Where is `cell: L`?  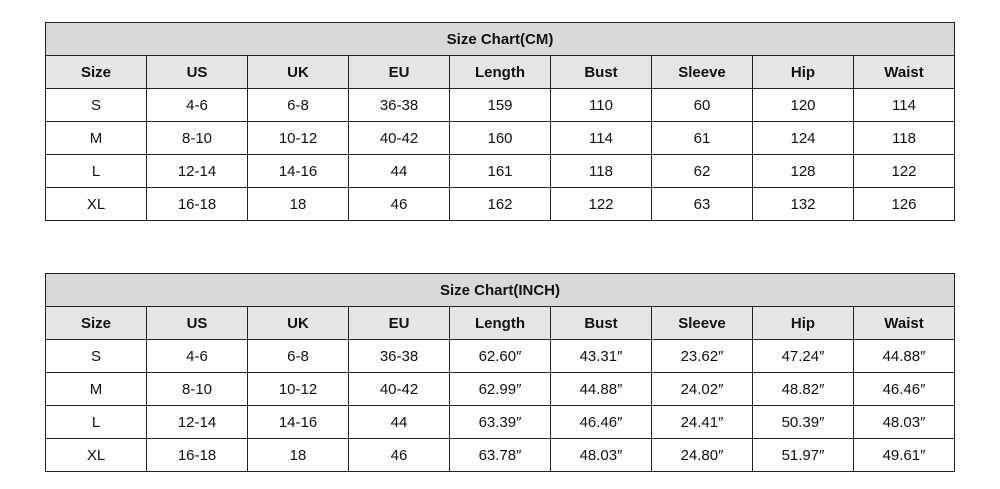
cell: L is located at coordinates (96, 422).